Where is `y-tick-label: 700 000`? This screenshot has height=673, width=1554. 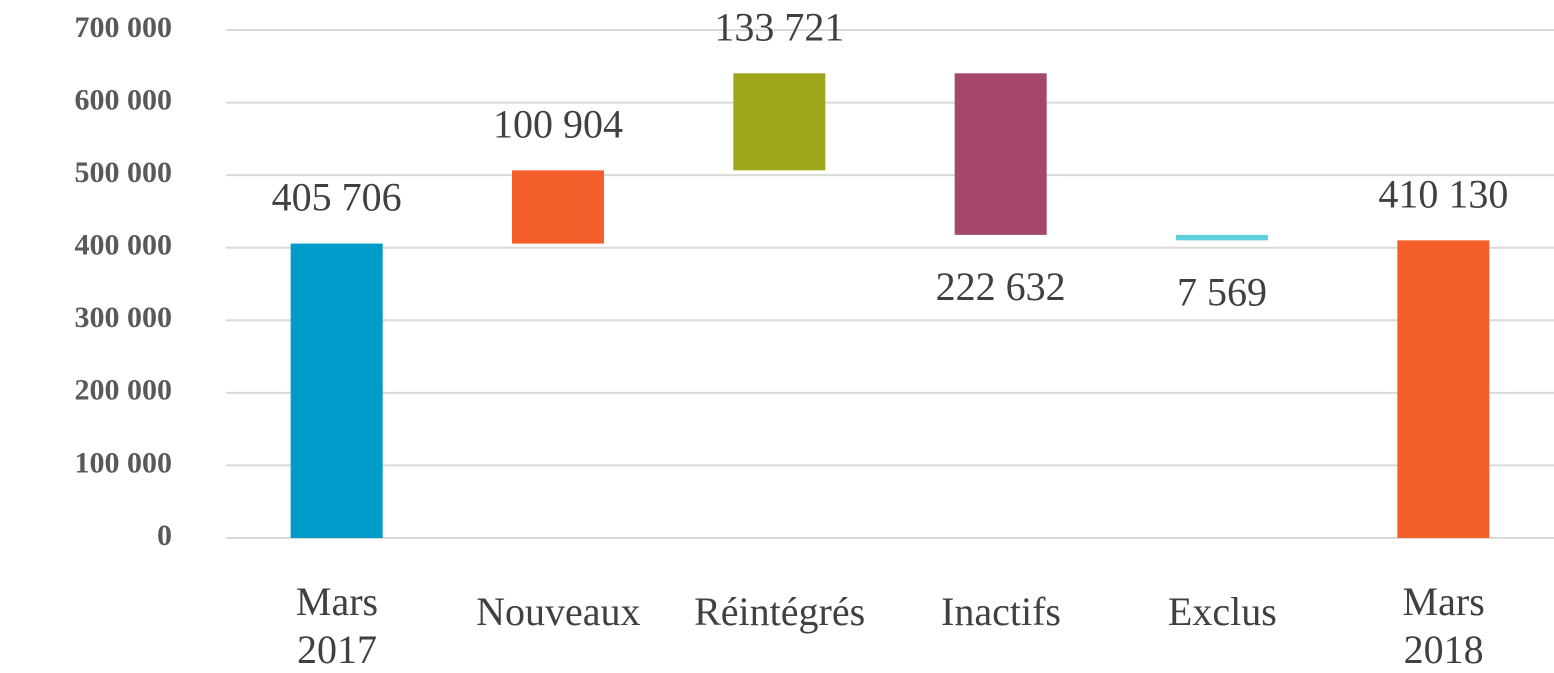
y-tick-label: 700 000 is located at coordinates (124, 27).